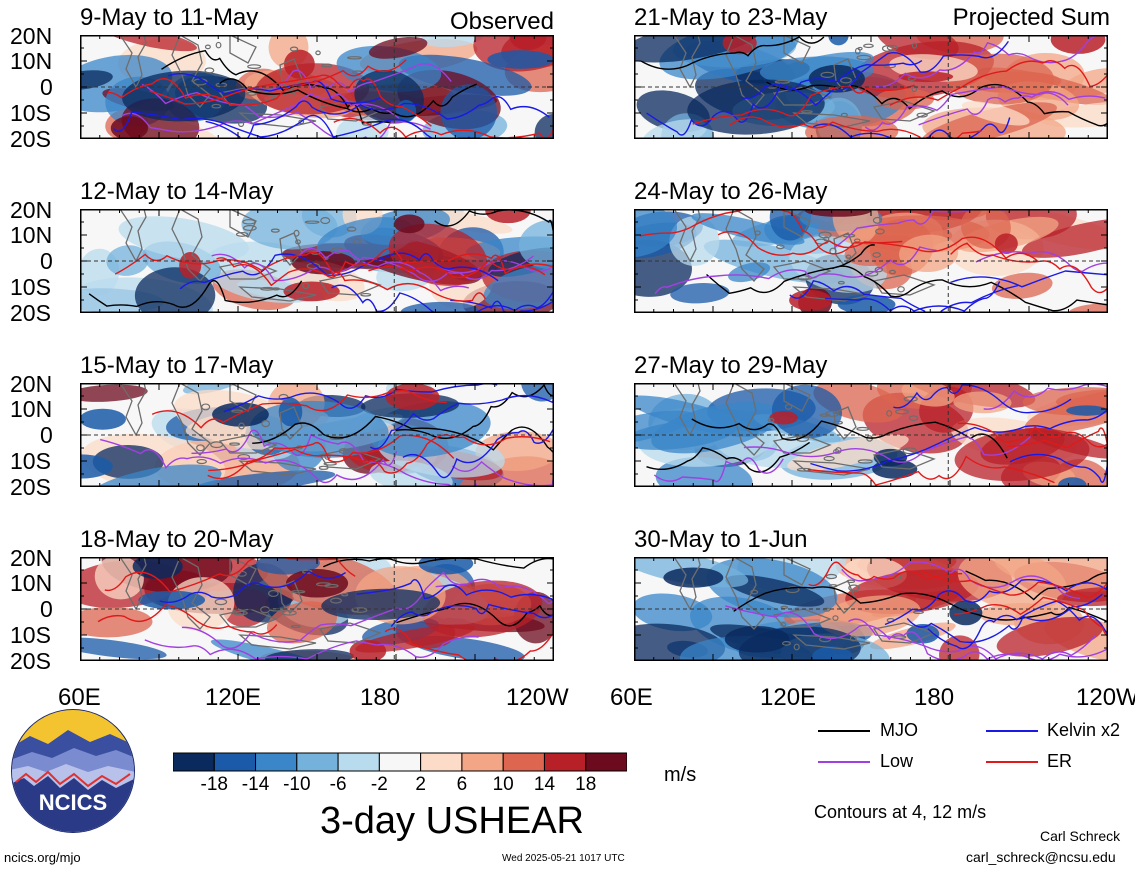 Image resolution: width=1135 pixels, height=872 pixels. Describe the element at coordinates (1060, 761) in the screenshot. I see `legend-er: ER` at that location.